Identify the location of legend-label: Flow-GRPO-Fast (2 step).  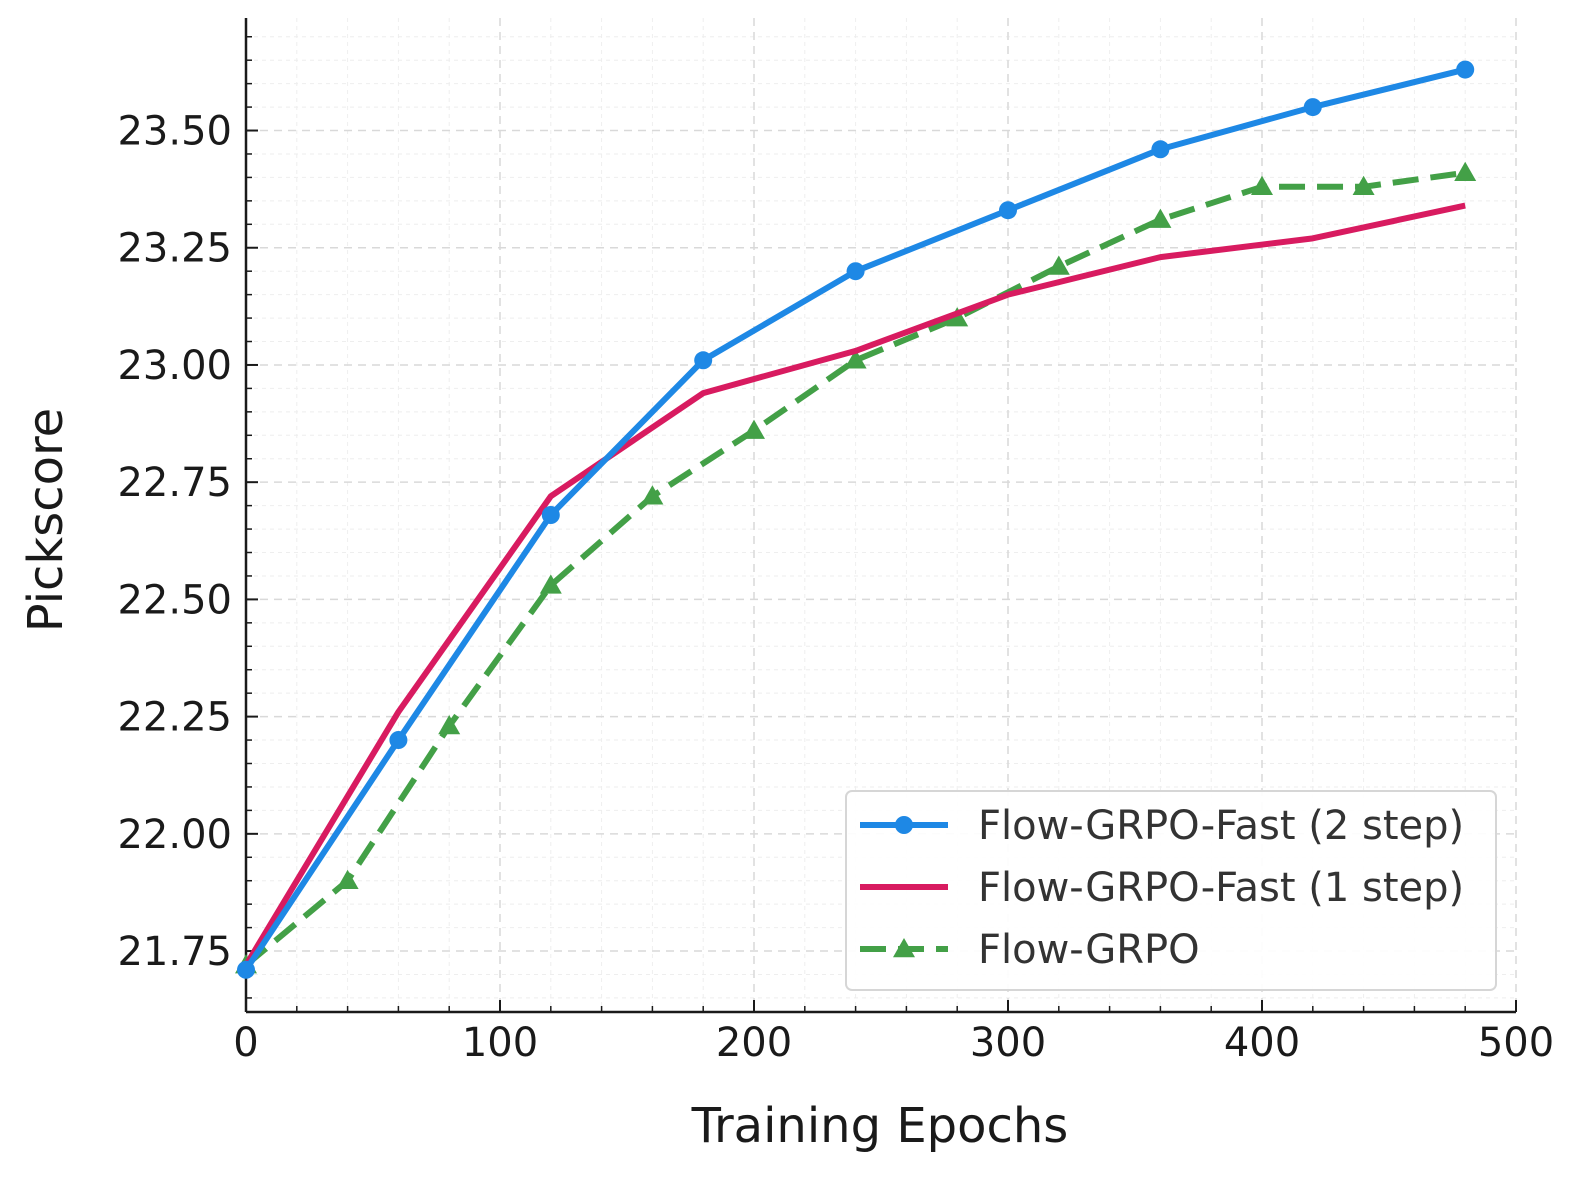
(1221, 826).